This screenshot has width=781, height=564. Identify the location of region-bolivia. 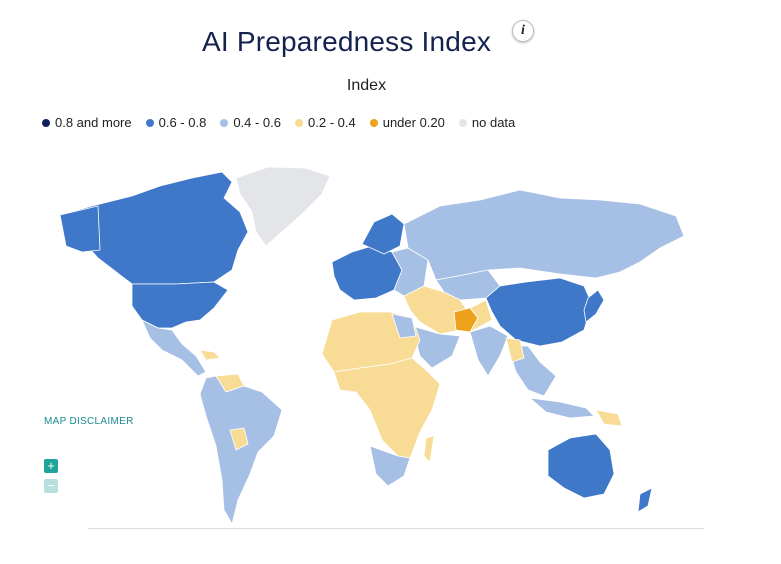
(239, 439).